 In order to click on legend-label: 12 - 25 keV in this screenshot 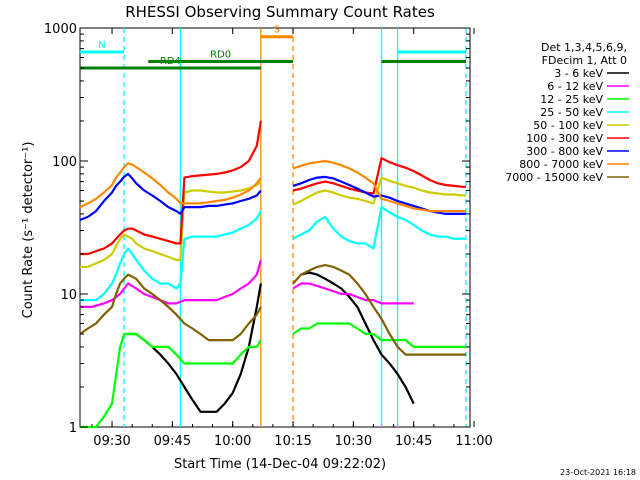, I will do `click(571, 99)`.